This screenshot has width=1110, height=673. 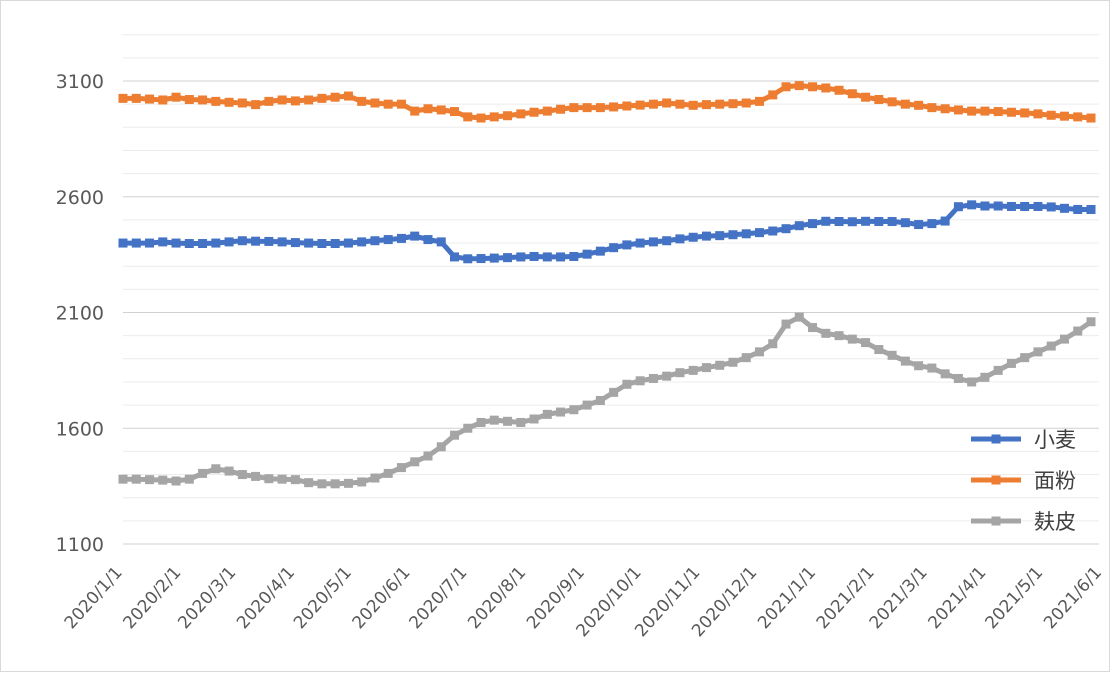 What do you see at coordinates (1023, 481) in the screenshot?
I see `legend-item: 面粉` at bounding box center [1023, 481].